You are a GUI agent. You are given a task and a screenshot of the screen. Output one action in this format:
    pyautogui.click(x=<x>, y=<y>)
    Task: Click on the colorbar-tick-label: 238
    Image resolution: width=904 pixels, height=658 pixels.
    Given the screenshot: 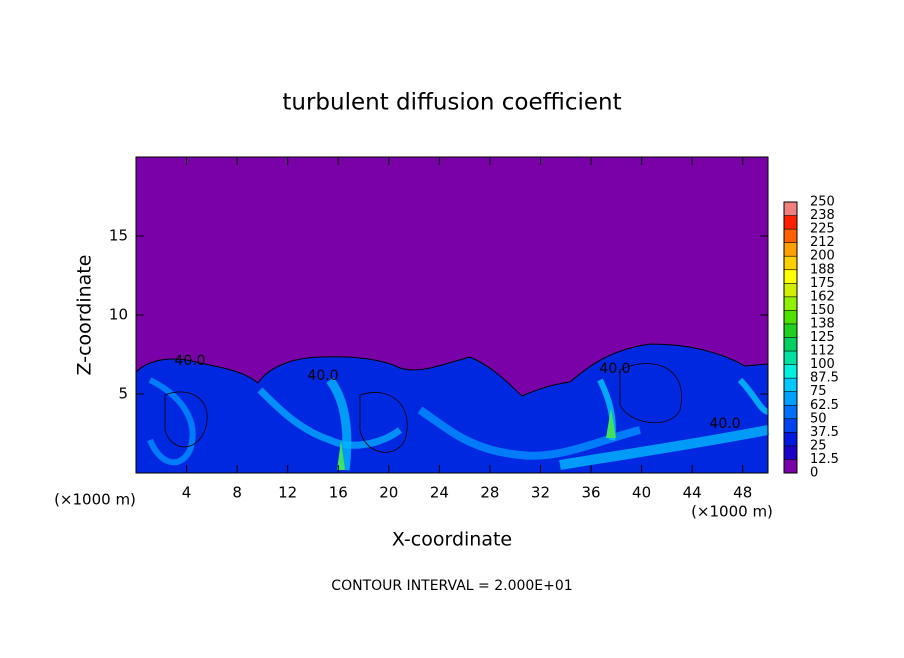 What is the action you would take?
    pyautogui.click(x=822, y=215)
    